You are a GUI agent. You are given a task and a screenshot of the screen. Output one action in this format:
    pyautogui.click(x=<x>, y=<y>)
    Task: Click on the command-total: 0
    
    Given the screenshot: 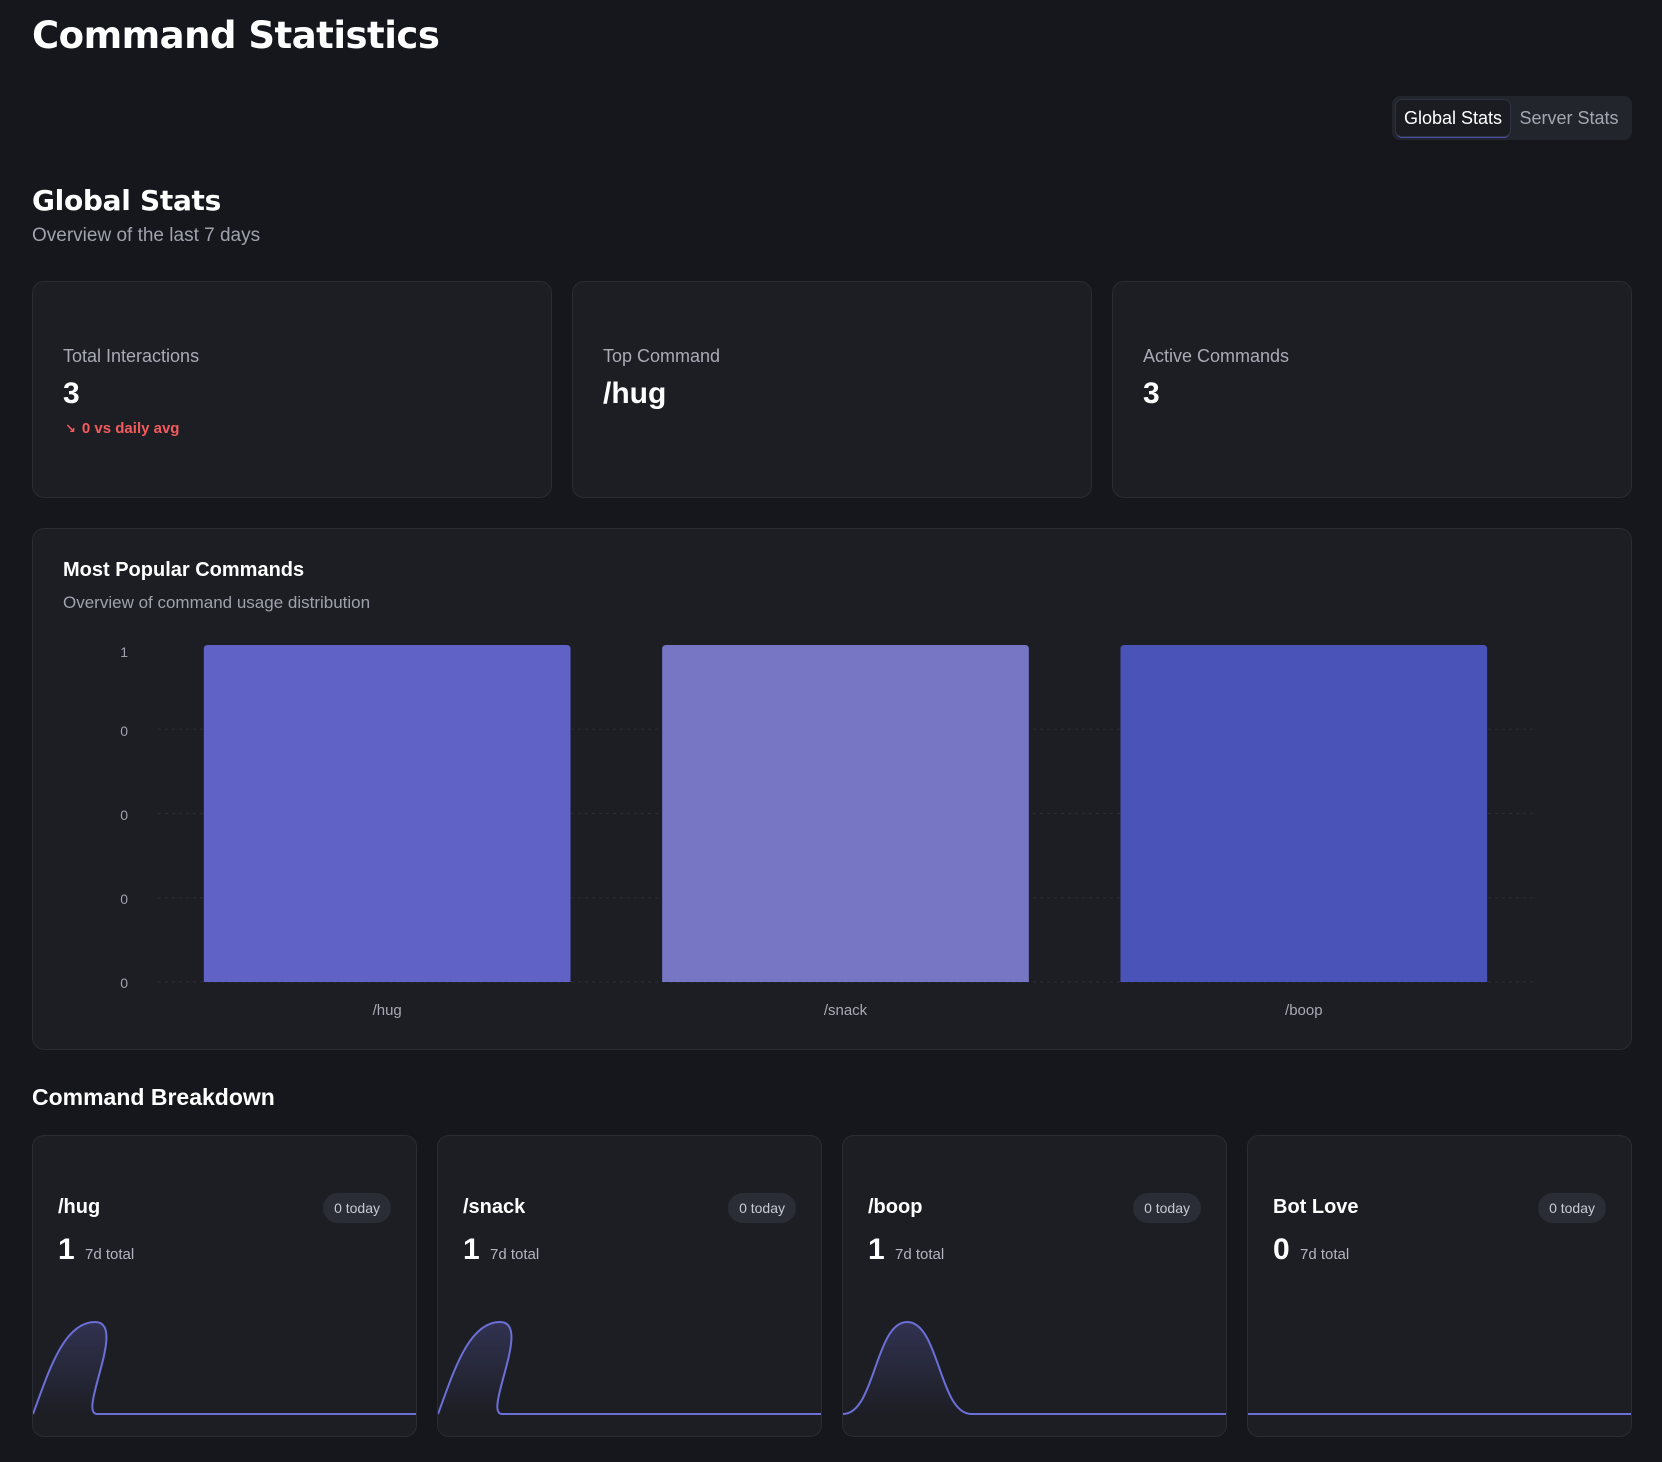 What is the action you would take?
    pyautogui.click(x=1281, y=1249)
    